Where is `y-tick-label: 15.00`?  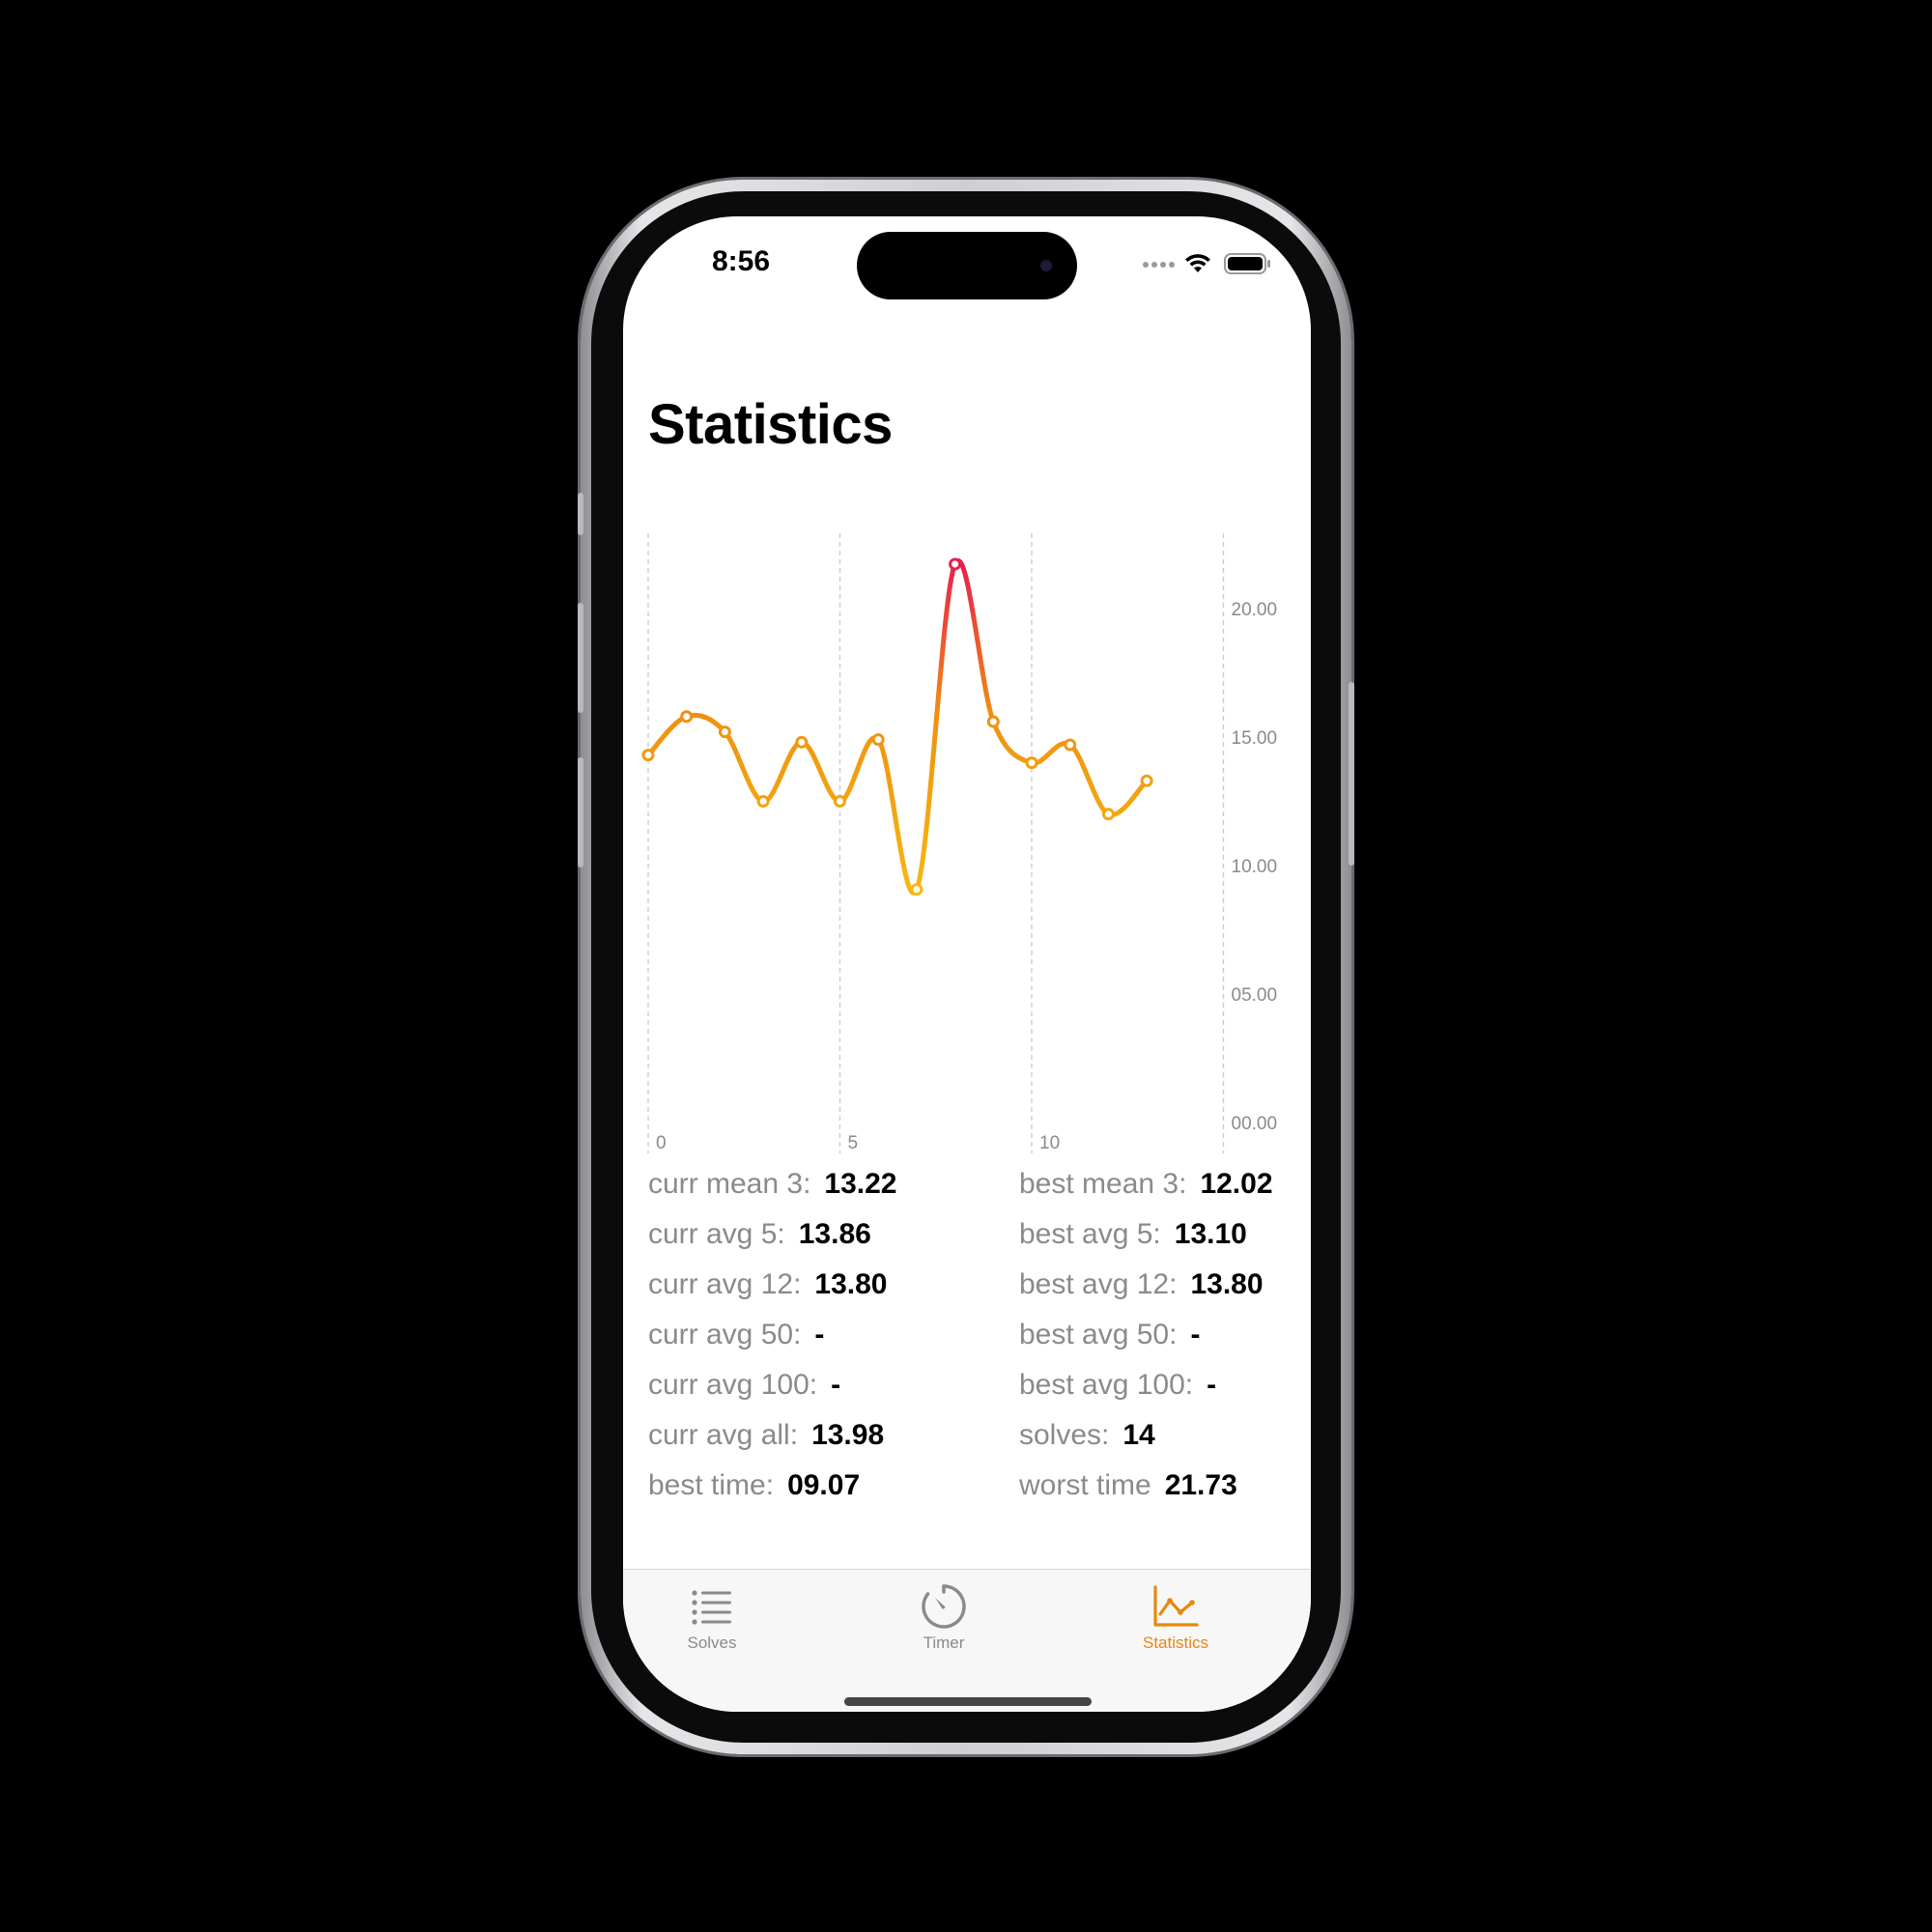 y-tick-label: 15.00 is located at coordinates (1255, 738).